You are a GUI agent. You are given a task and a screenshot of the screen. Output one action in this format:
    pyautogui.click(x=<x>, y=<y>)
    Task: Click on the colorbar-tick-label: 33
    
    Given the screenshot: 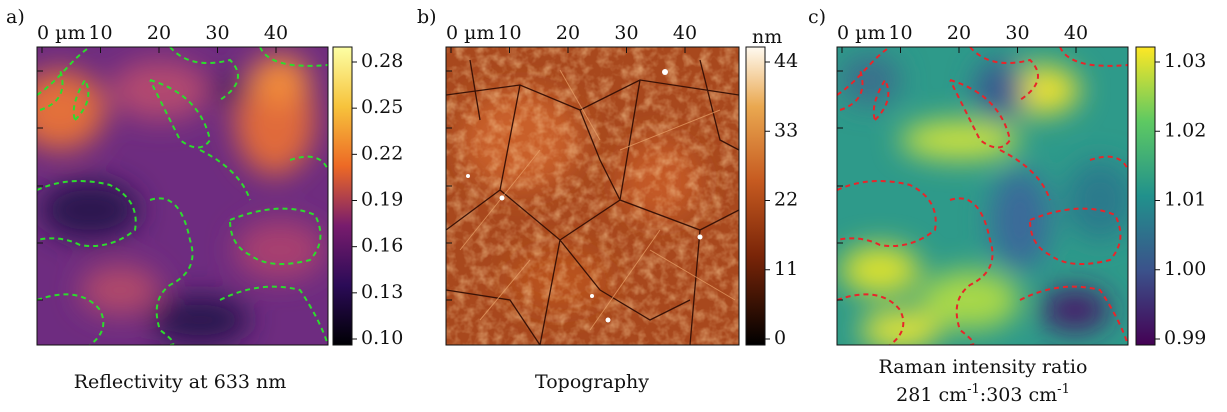 What is the action you would take?
    pyautogui.click(x=786, y=130)
    